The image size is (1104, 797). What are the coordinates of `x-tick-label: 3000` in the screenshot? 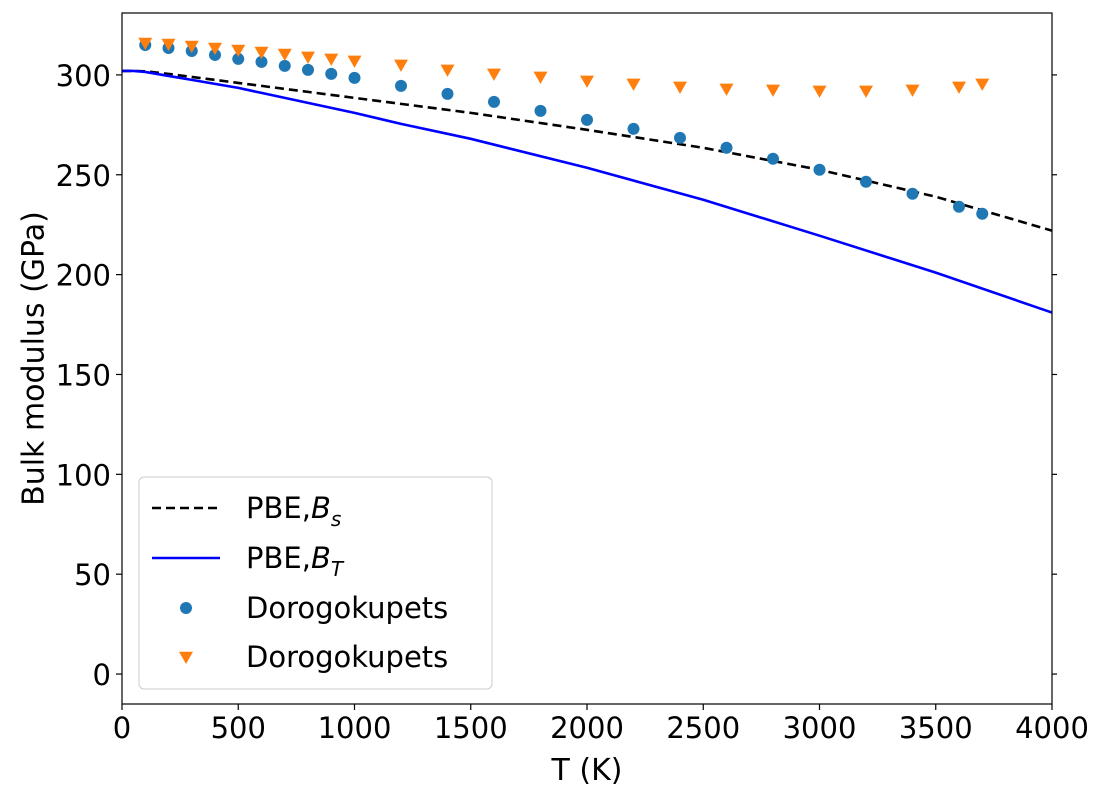 It's located at (820, 728).